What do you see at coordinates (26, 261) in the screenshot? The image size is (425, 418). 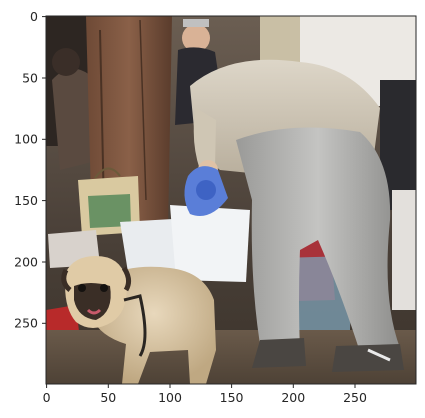 I see `y-tick-label: 200` at bounding box center [26, 261].